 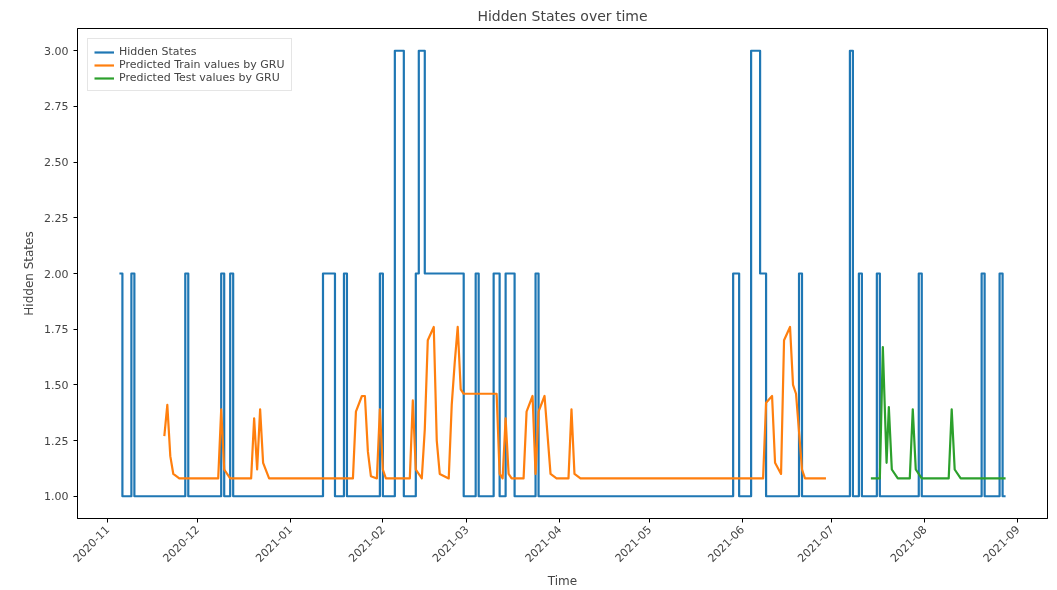 I want to click on legend-label: Predicted Train values by GRU, so click(x=202, y=64).